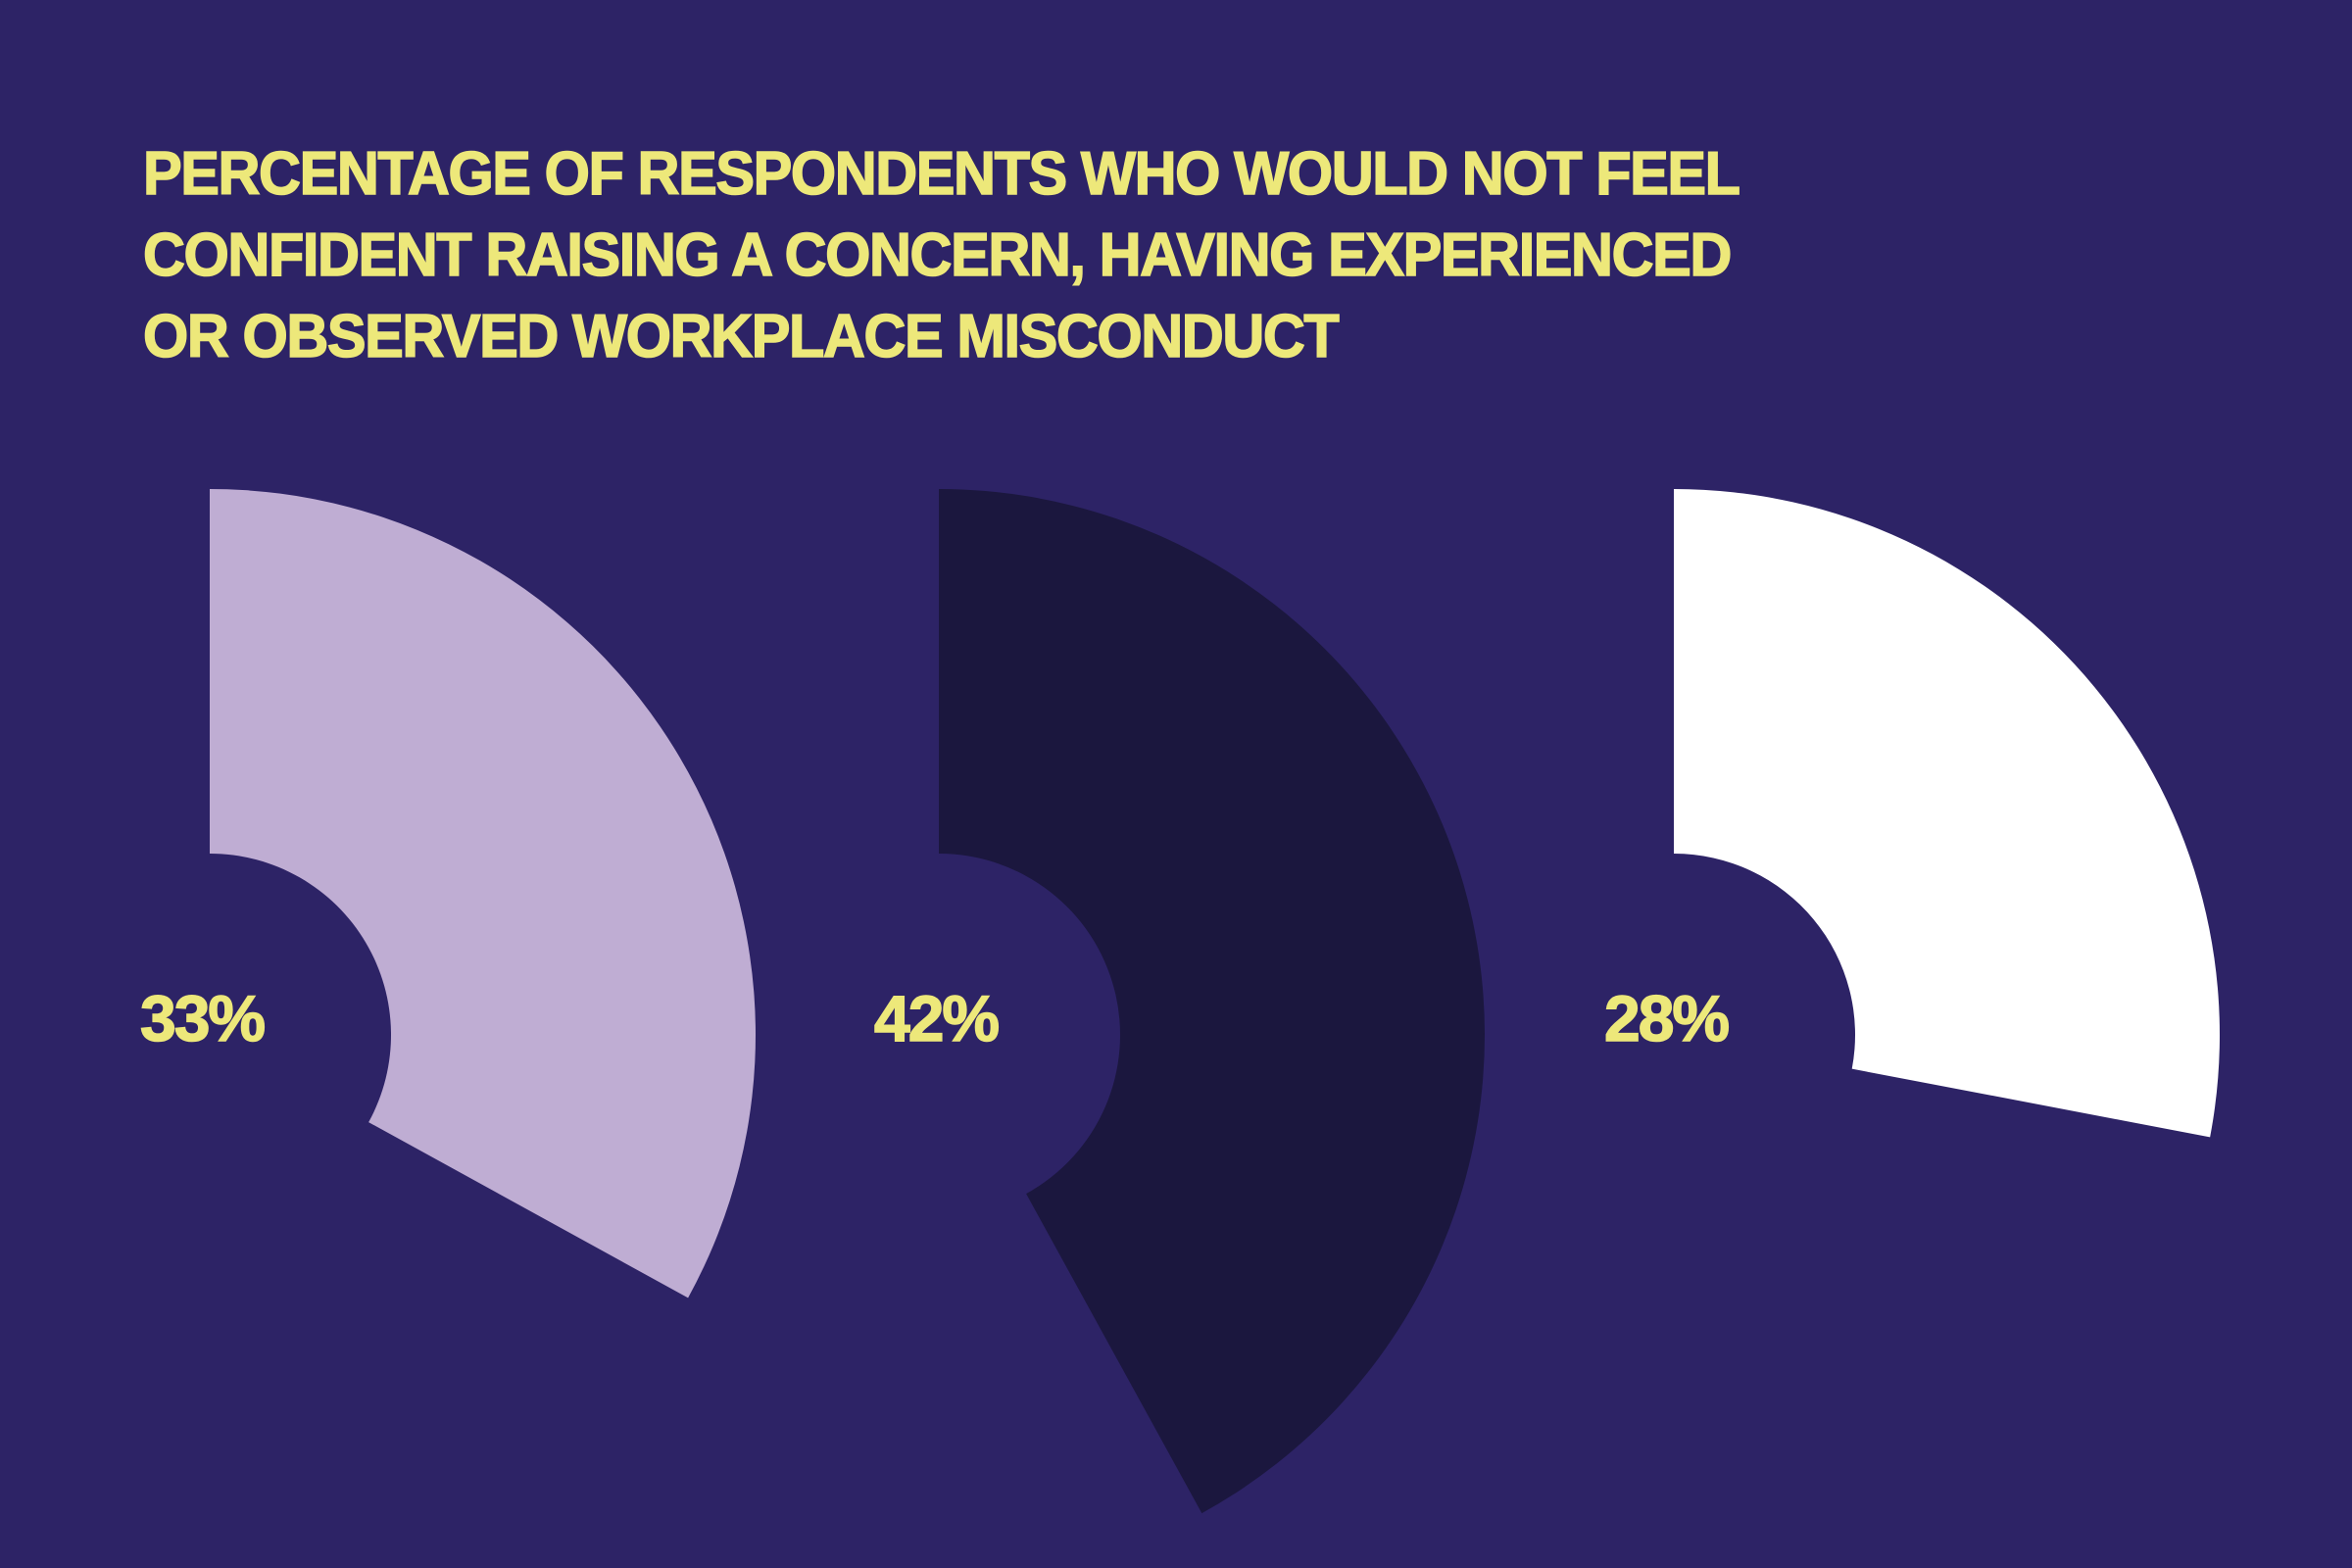  I want to click on title-line-3: OR OBSERVED WORKPLACE MISCONDUCT, so click(741, 336).